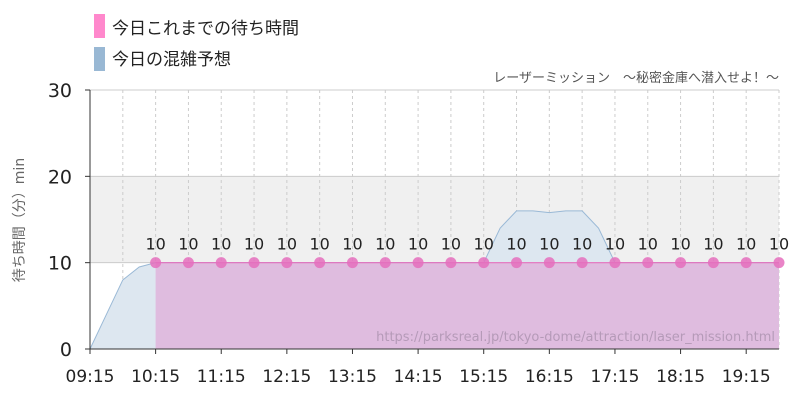 This screenshot has height=400, width=800. Describe the element at coordinates (483, 377) in the screenshot. I see `x-tick-label: 15:15` at that location.